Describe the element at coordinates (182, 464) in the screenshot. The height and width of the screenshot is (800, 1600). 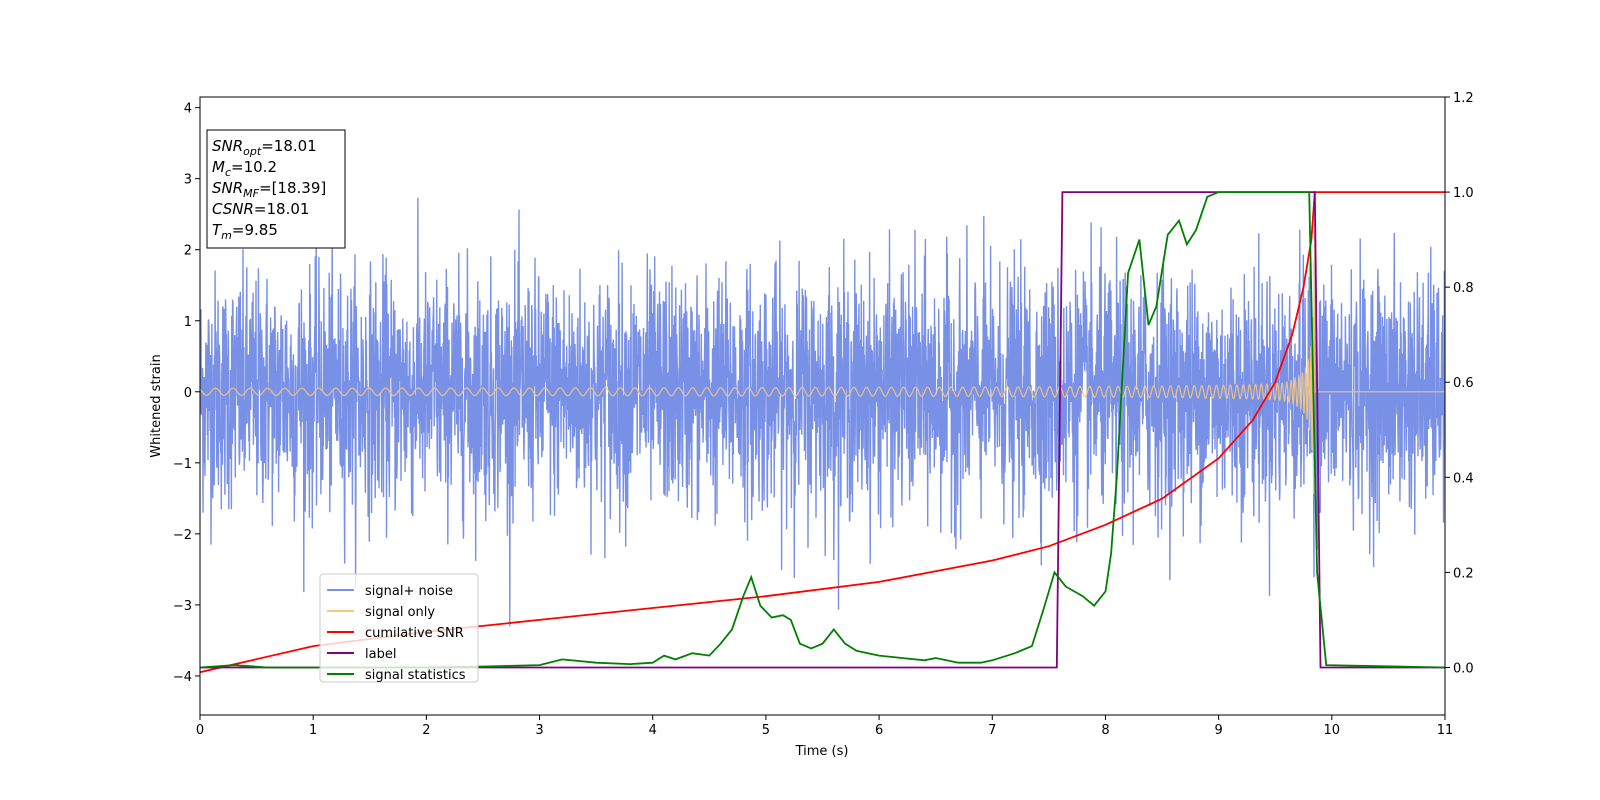
I see `y-tick-label: −1` at that location.